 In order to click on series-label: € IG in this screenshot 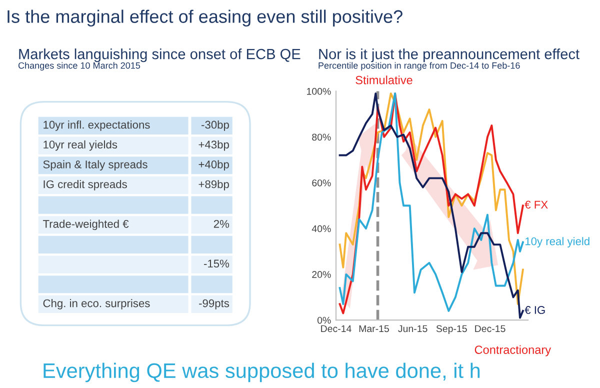, I will do `click(534, 310)`.